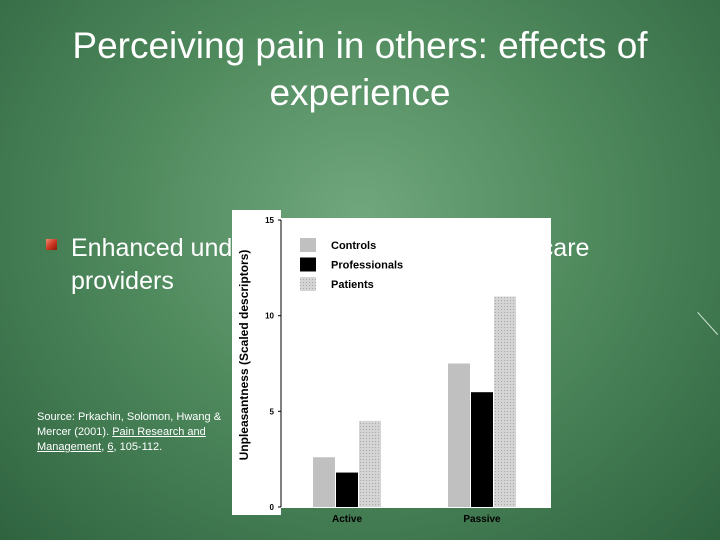 The width and height of the screenshot is (720, 540). What do you see at coordinates (370, 463) in the screenshot?
I see `bar-patients-active` at bounding box center [370, 463].